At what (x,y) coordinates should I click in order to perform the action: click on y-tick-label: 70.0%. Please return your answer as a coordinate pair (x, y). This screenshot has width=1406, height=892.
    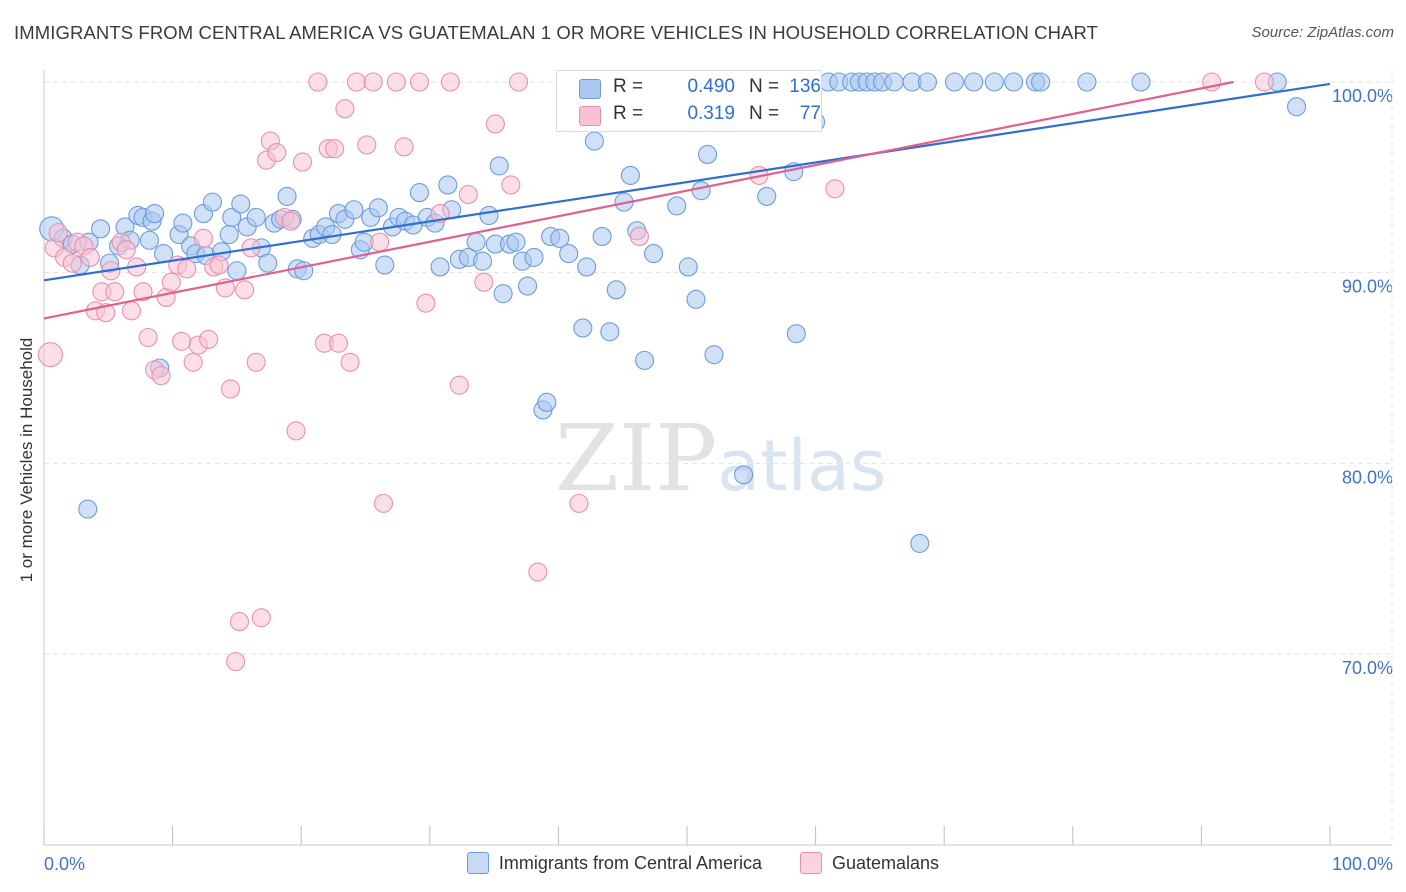
    Looking at the image, I should click on (1367, 668).